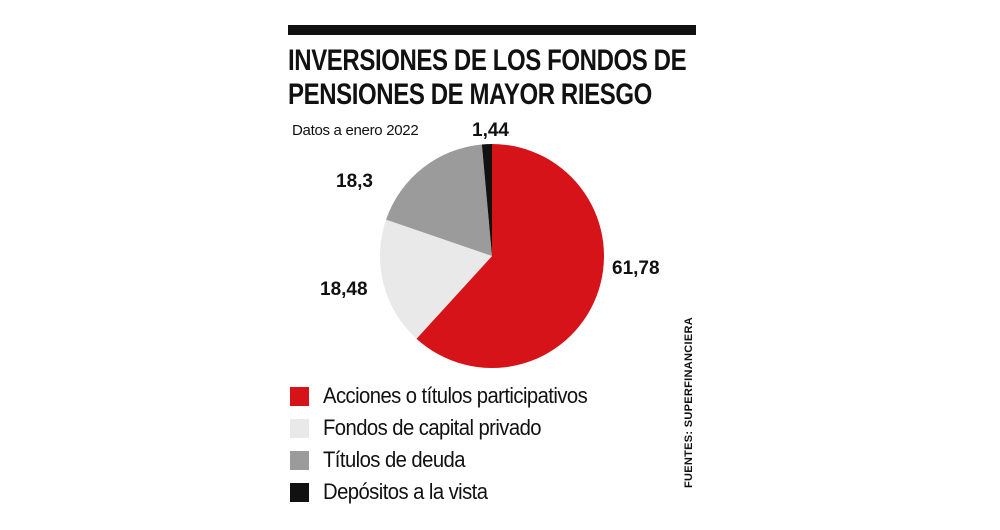  What do you see at coordinates (299, 492) in the screenshot?
I see `legend-swatch-depositos` at bounding box center [299, 492].